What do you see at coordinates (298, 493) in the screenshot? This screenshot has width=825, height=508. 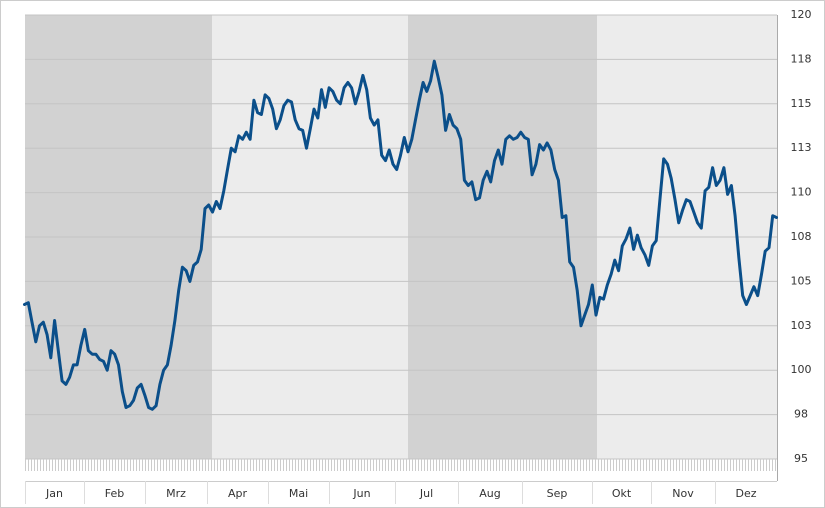 I see `x-tick-label: Mai` at bounding box center [298, 493].